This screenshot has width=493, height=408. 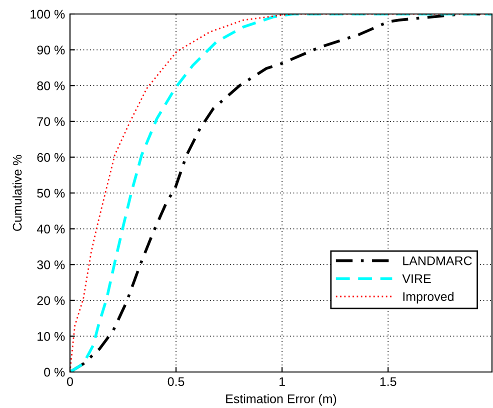 I want to click on y-tick-label: 40 %, so click(x=50, y=229).